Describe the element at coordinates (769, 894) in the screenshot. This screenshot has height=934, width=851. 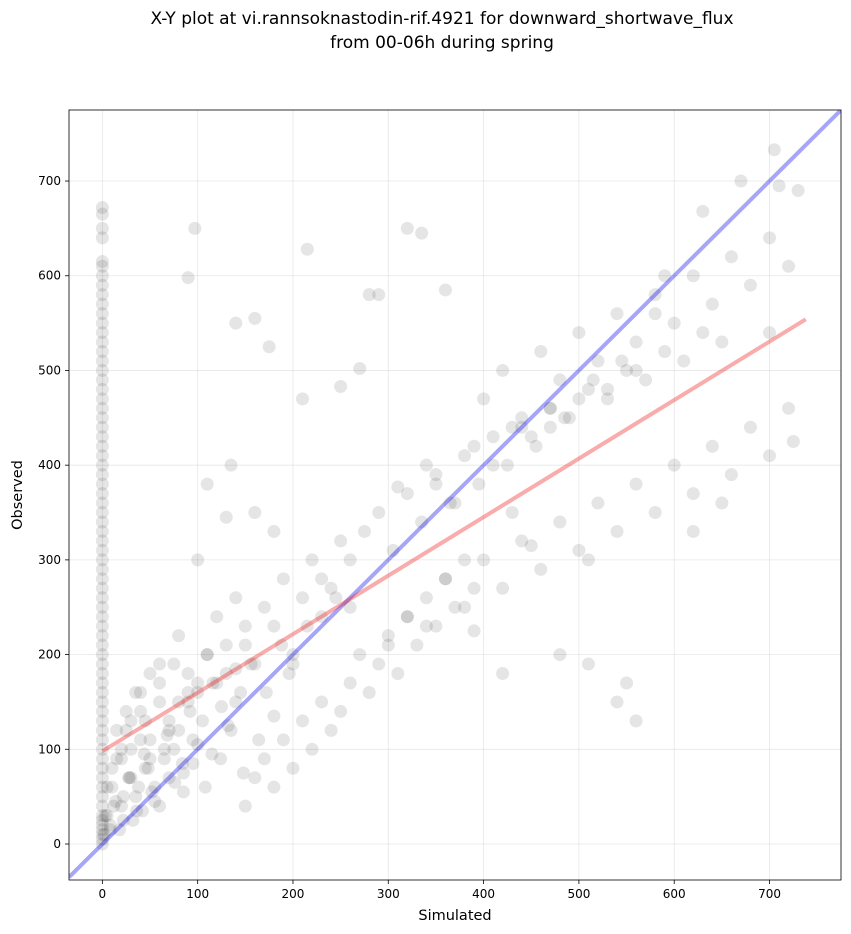
I see `x-tick-label: 700` at that location.